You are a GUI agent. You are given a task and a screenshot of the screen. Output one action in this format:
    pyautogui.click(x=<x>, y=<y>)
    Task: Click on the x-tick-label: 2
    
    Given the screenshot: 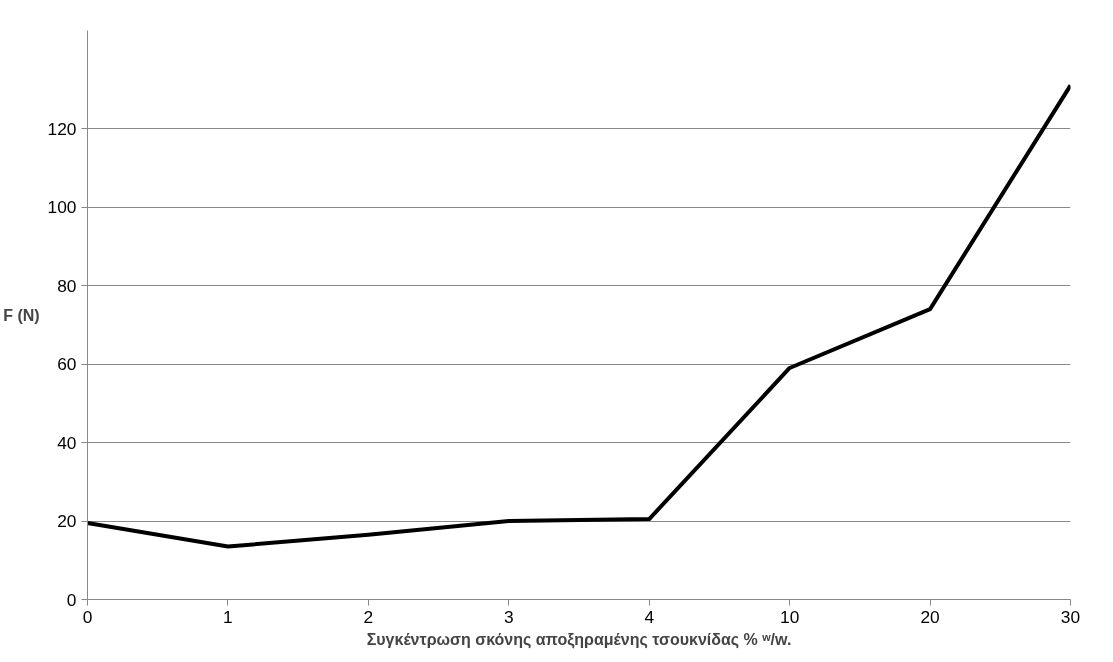 What is the action you would take?
    pyautogui.click(x=368, y=616)
    